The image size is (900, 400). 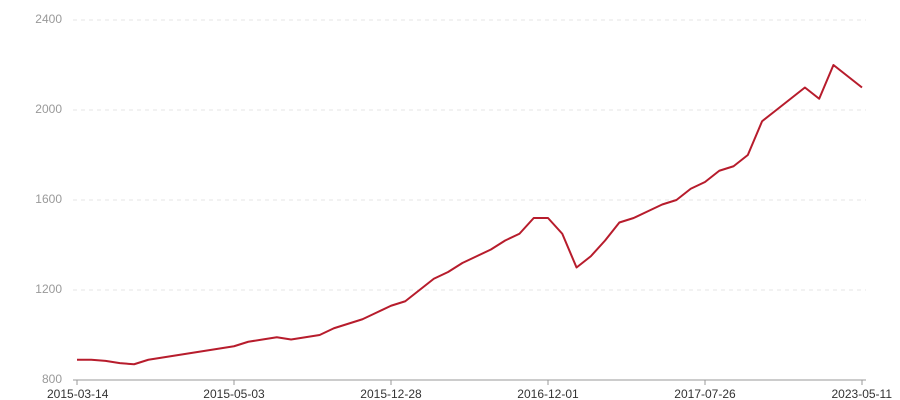 I want to click on x-tick-label: 2015-03-14, so click(x=78, y=393).